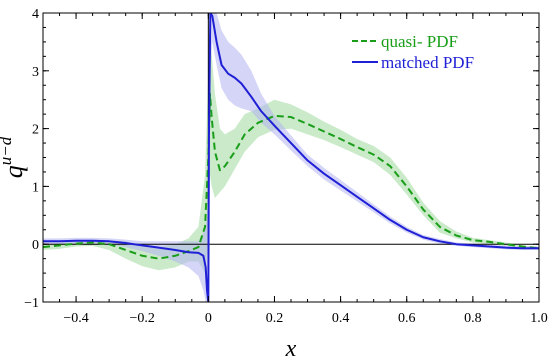 The width and height of the screenshot is (551, 362). What do you see at coordinates (7, 150) in the screenshot?
I see `y-axis-label-superscript: u−d` at bounding box center [7, 150].